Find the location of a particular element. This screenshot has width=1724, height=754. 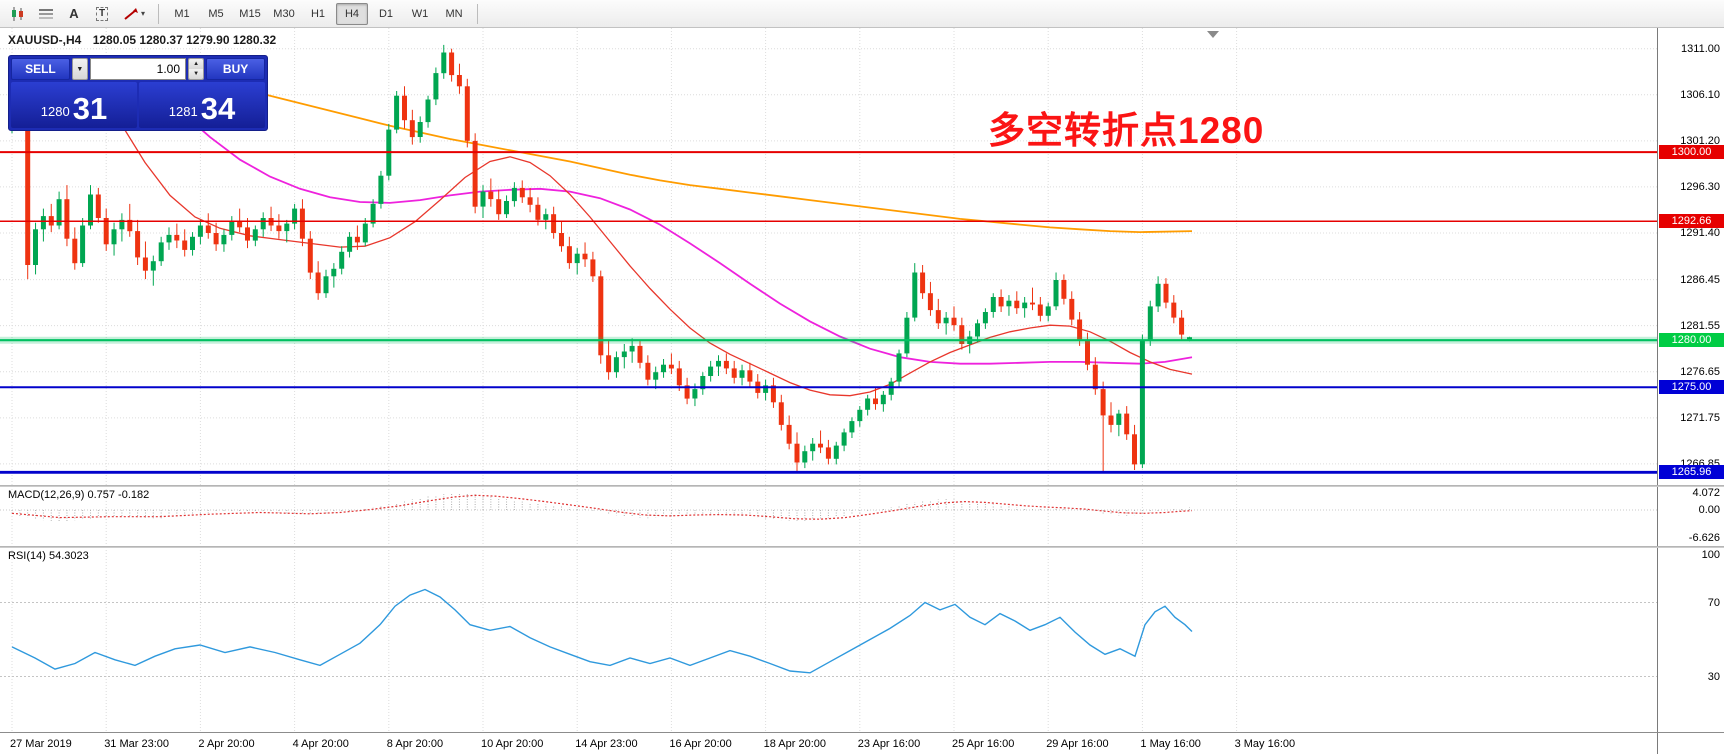

time-label: 18 Apr 20:00 is located at coordinates (794, 744).